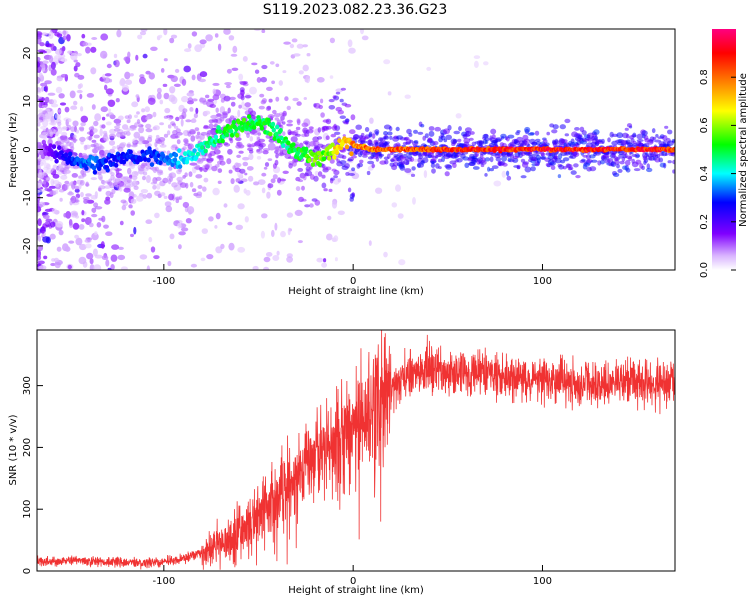 The image size is (750, 604). What do you see at coordinates (27, 53) in the screenshot?
I see `y-tick-label: 20` at bounding box center [27, 53].